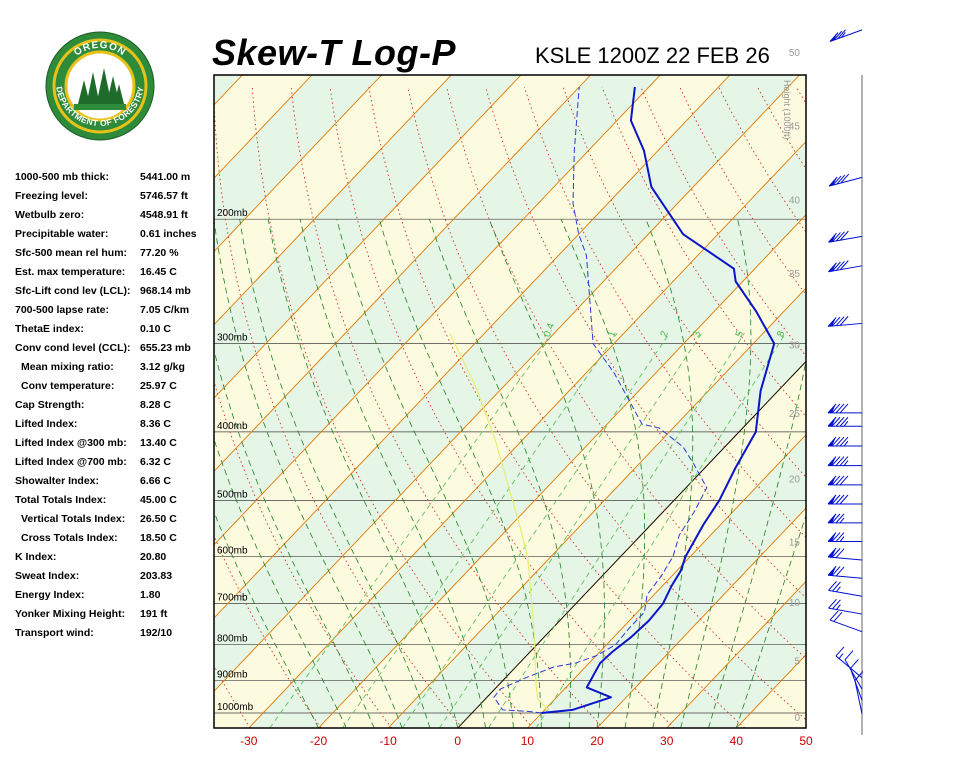  I want to click on height-tick-label: 10, so click(795, 603).